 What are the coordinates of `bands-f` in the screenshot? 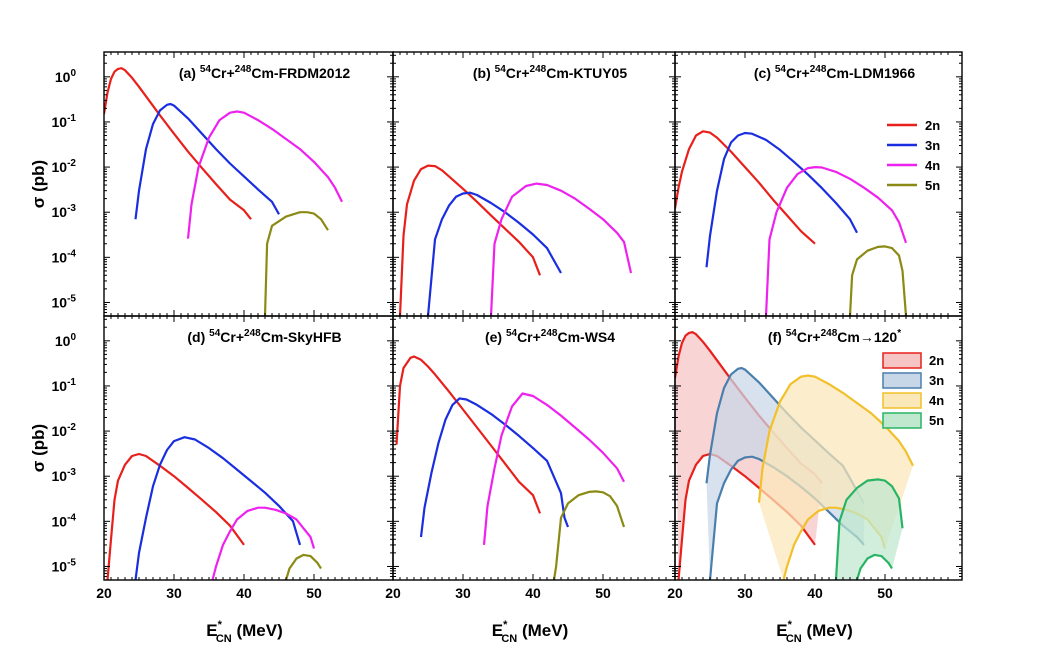 It's located at (794, 455).